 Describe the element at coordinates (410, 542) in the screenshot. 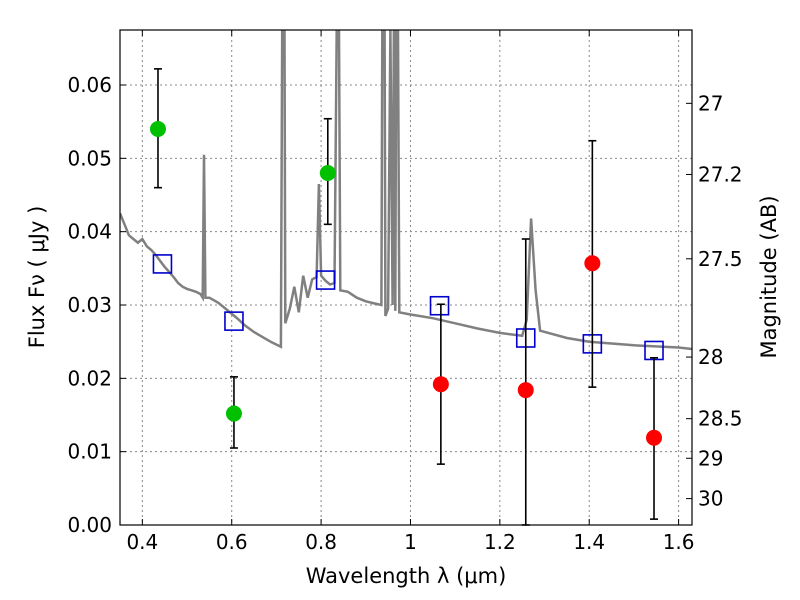

I see `x-tick-label: 1` at that location.